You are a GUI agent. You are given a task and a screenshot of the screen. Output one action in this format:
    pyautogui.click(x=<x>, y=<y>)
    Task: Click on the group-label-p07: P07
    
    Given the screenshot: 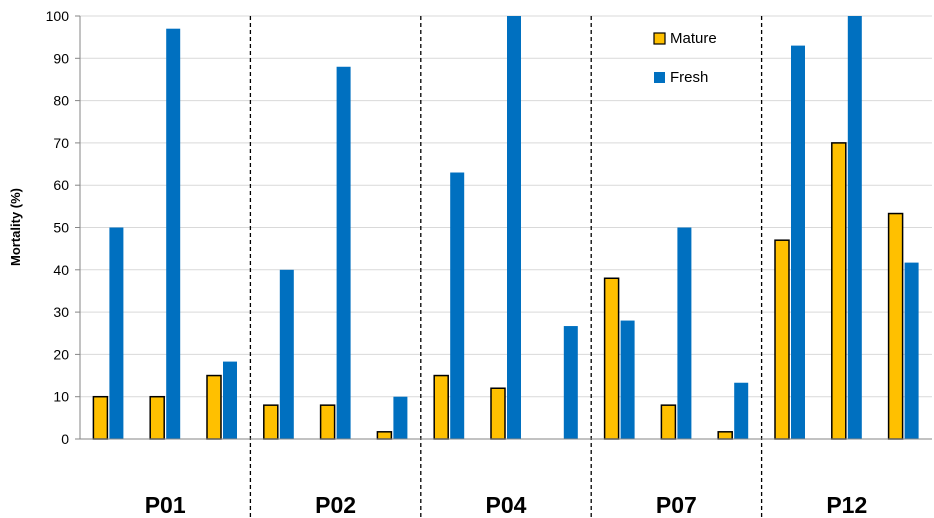 What is the action you would take?
    pyautogui.click(x=676, y=505)
    